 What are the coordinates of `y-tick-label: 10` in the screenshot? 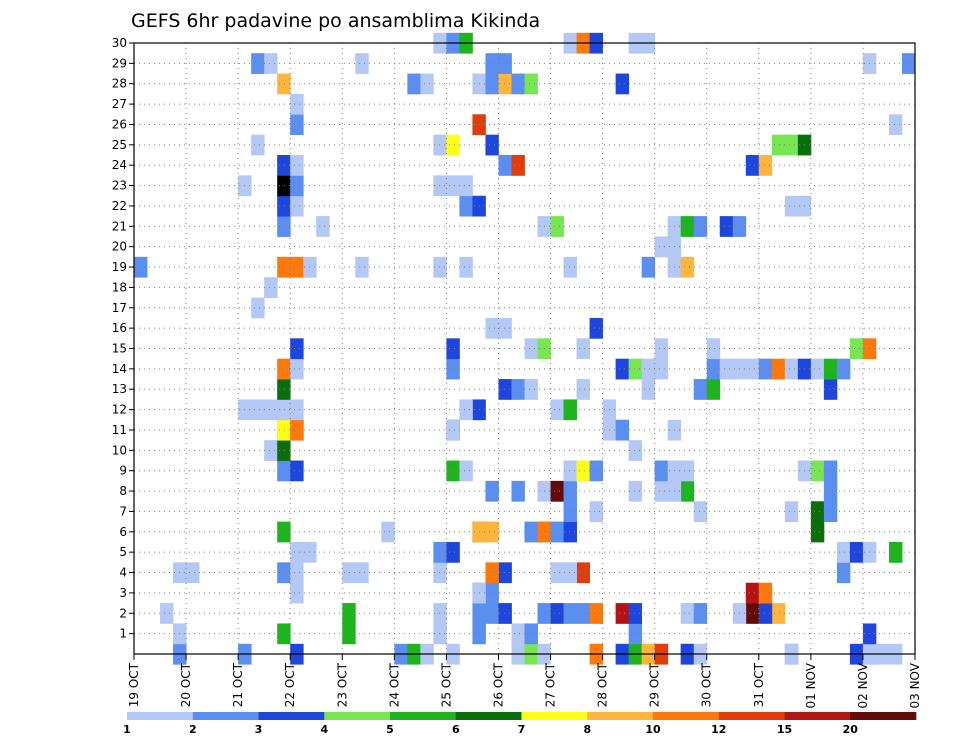 It's located at (119, 450).